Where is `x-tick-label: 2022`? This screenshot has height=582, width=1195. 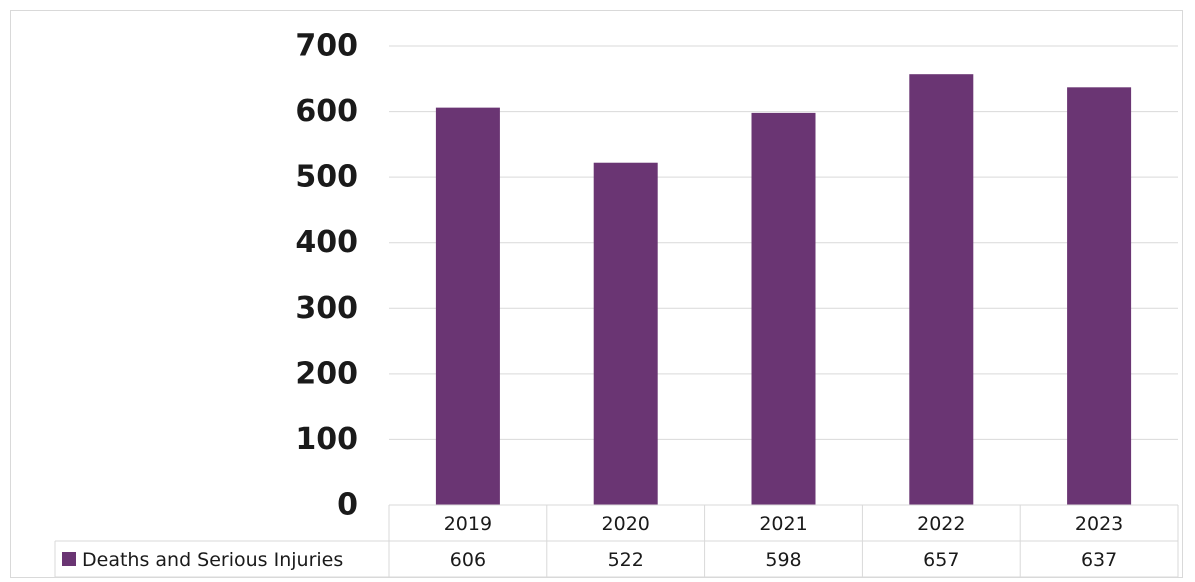 x-tick-label: 2022 is located at coordinates (941, 524).